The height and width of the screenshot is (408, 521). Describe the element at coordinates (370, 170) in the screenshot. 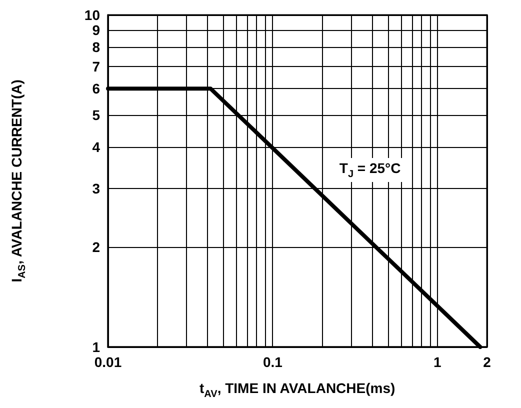

I see `annotation: T$_{J}$ = 25°C` at that location.